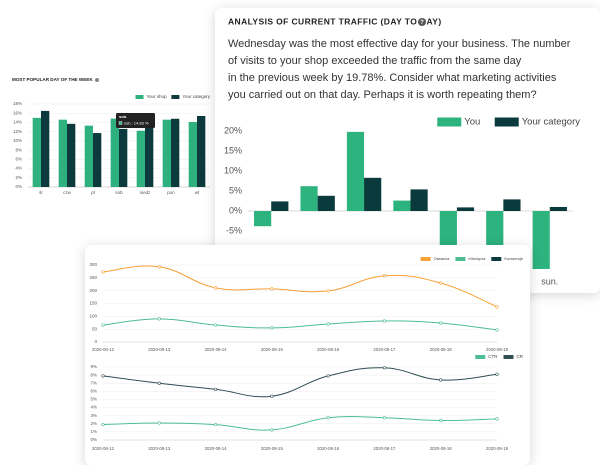 This screenshot has width=600, height=465. Describe the element at coordinates (520, 356) in the screenshot. I see `legend-label: CR` at that location.